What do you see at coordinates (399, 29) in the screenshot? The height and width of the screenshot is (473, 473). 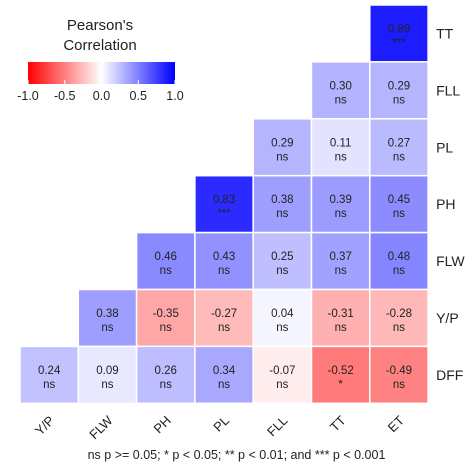 I see `cell-value-label: 0.89` at bounding box center [399, 29].